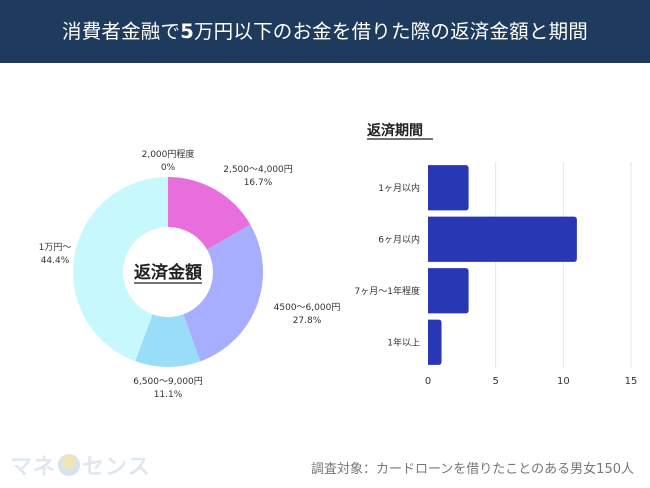  Describe the element at coordinates (121, 31) in the screenshot. I see `title-text-1: 消費者金融で` at that location.